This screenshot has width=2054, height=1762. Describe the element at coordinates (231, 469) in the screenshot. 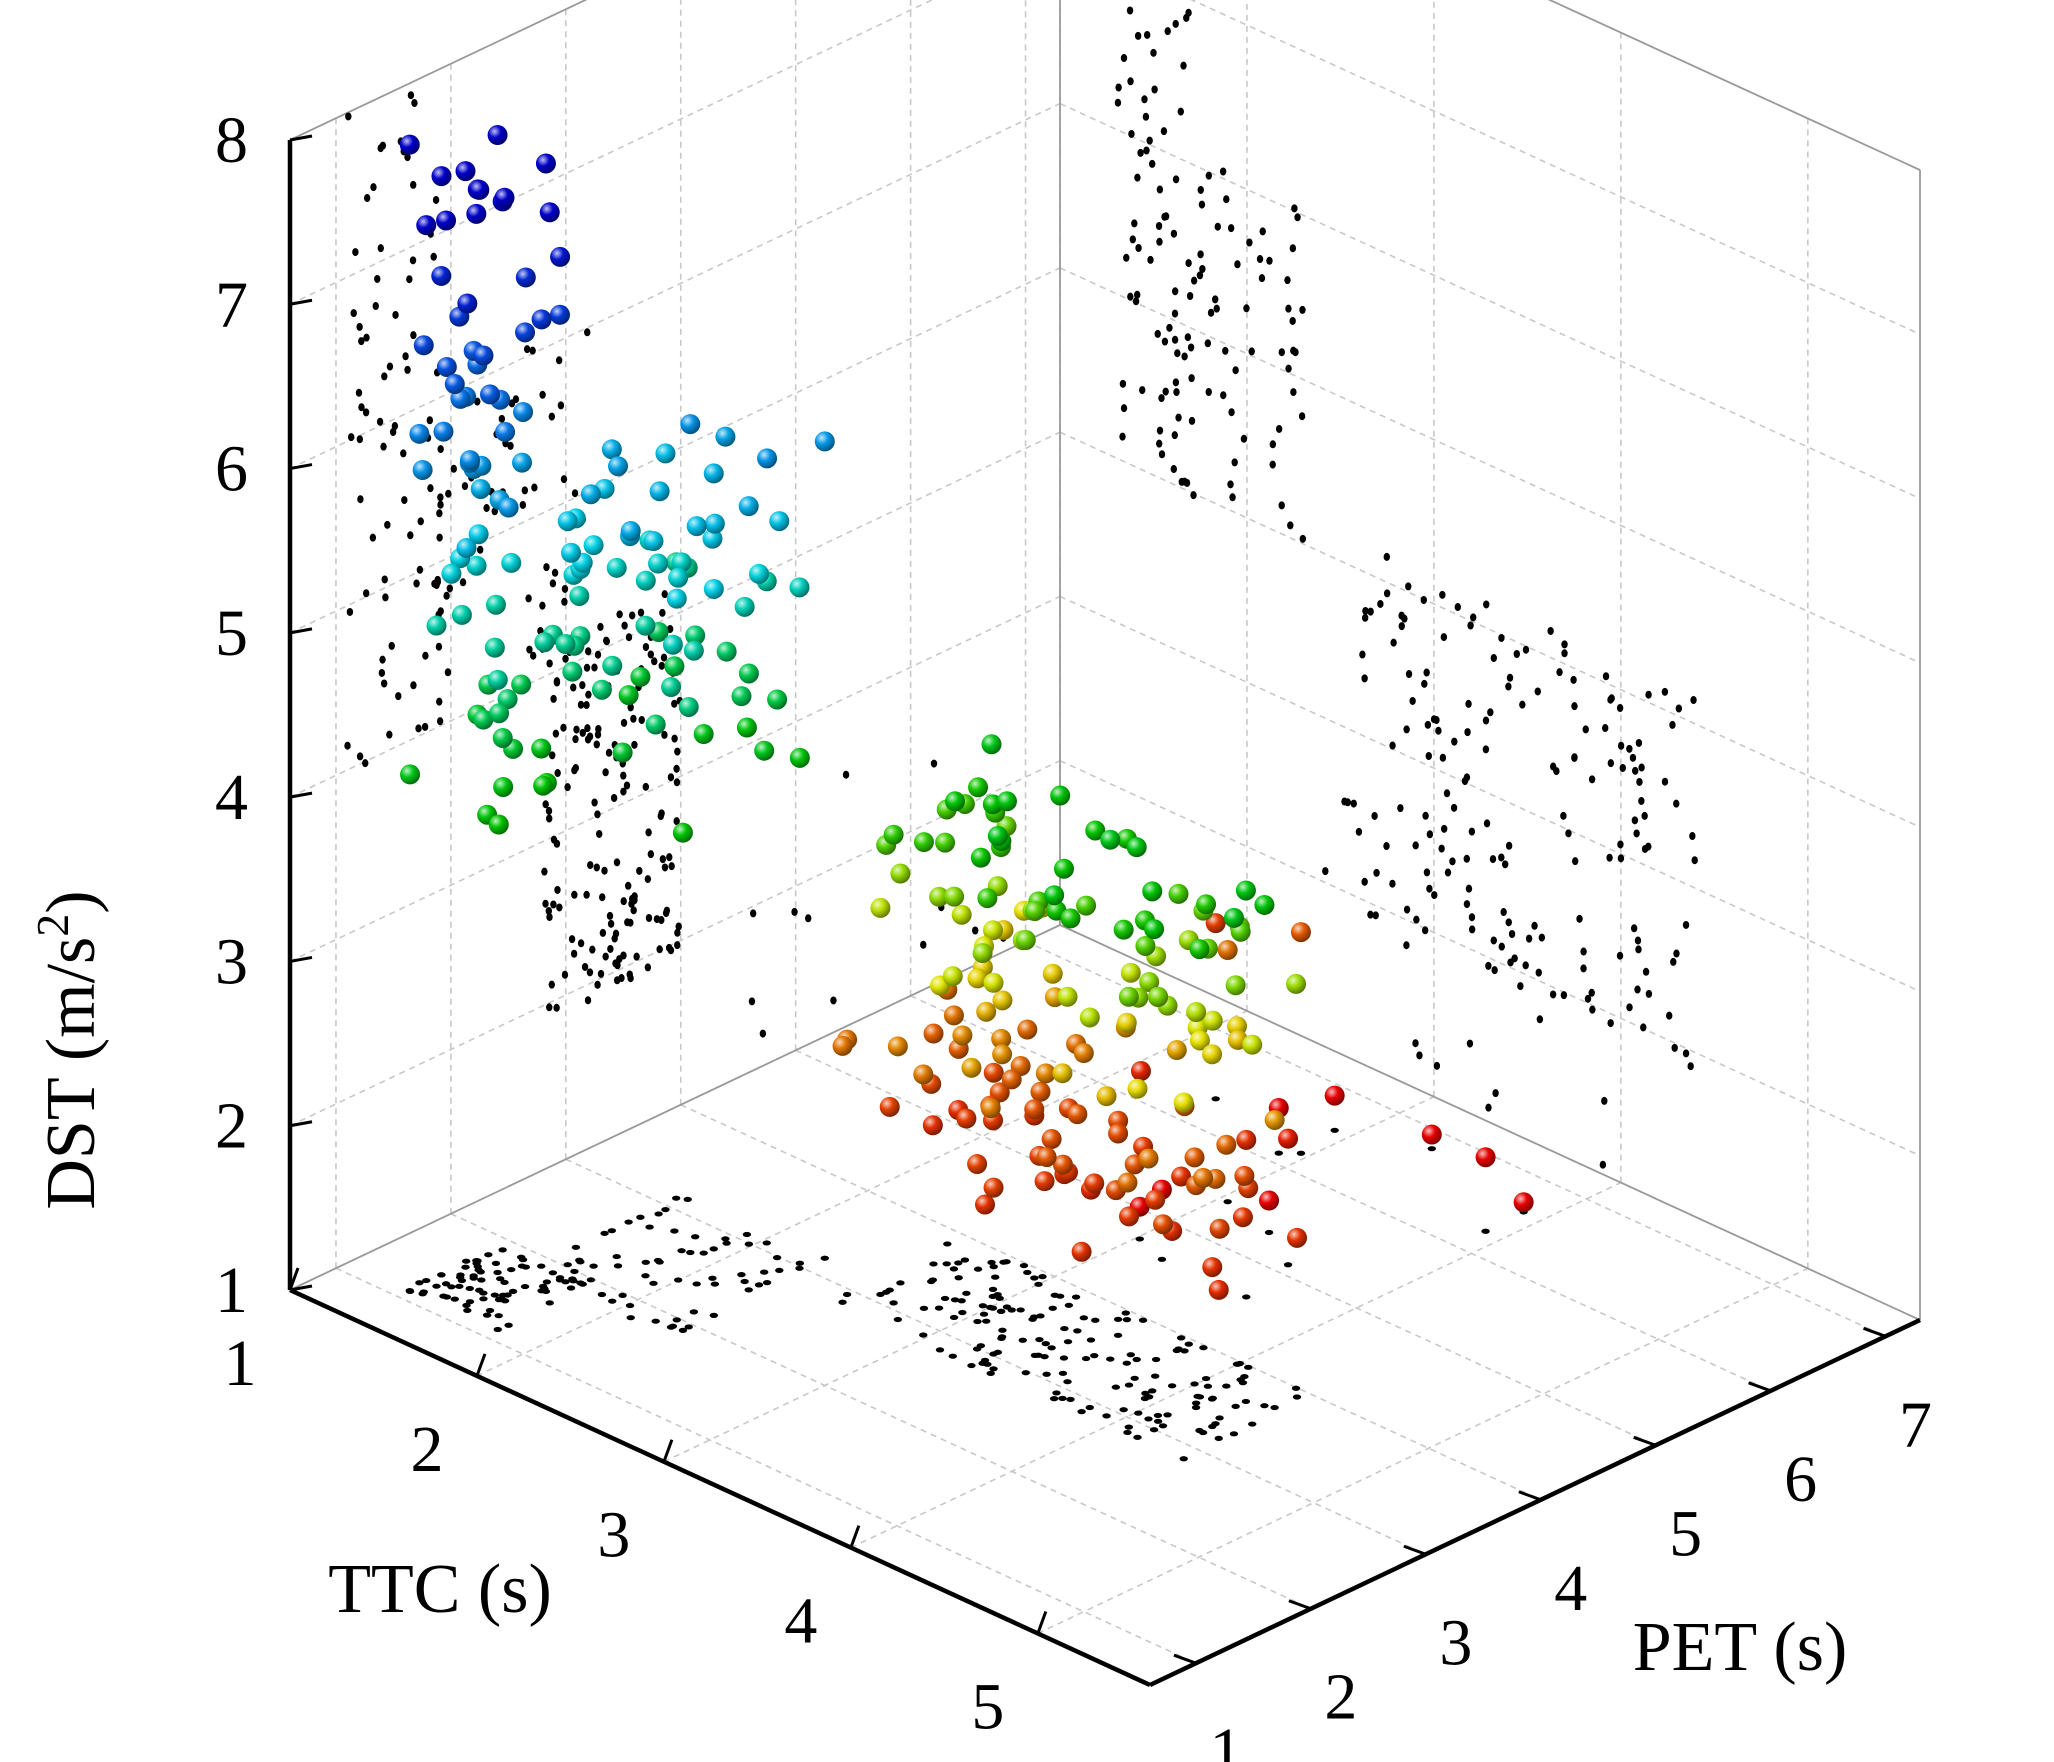

I see `z-tick-label: 6` at that location.